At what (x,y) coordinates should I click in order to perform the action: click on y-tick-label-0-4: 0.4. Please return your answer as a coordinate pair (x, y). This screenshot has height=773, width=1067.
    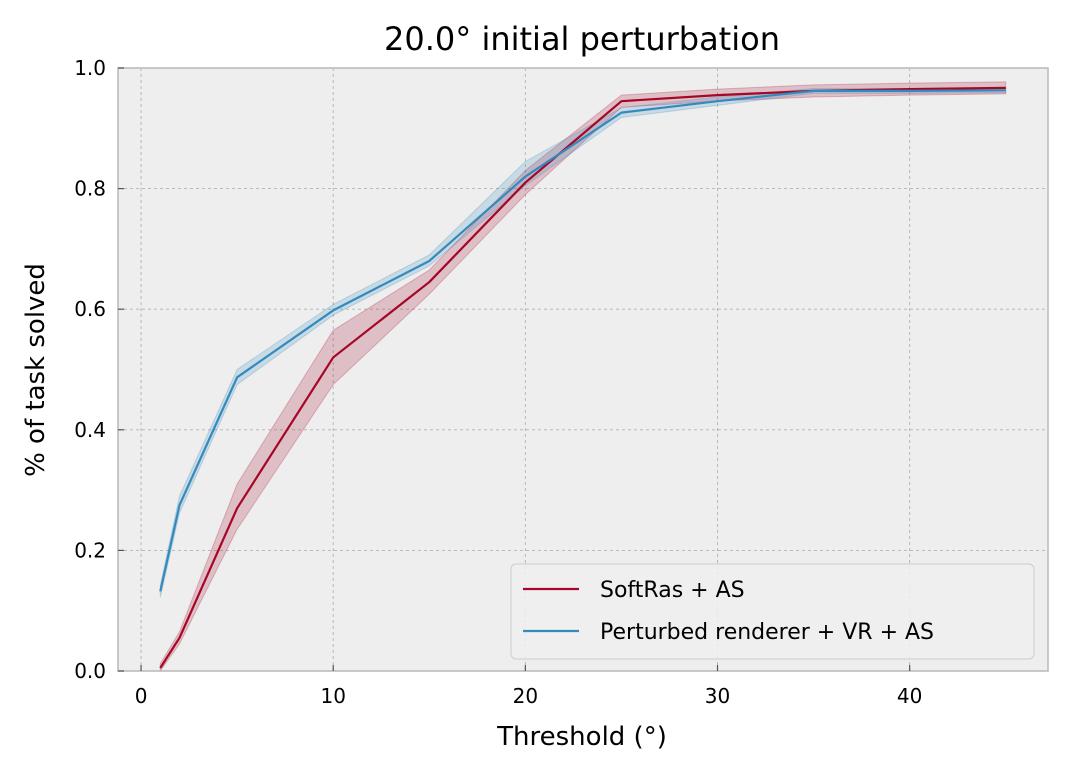
    Looking at the image, I should click on (90, 430).